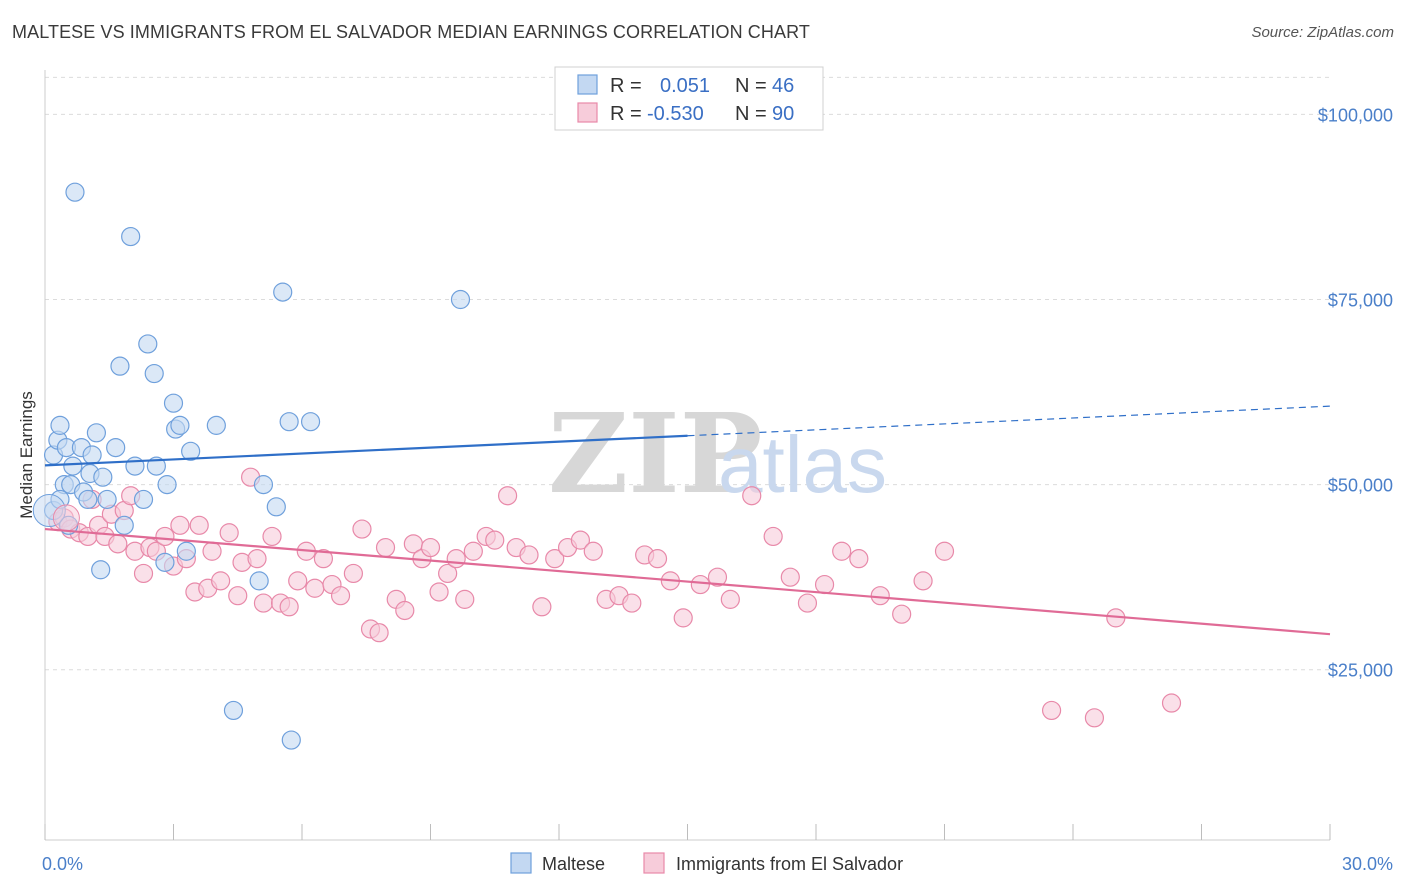 This screenshot has height=892, width=1406. I want to click on legend-n-value: 46, so click(783, 86).